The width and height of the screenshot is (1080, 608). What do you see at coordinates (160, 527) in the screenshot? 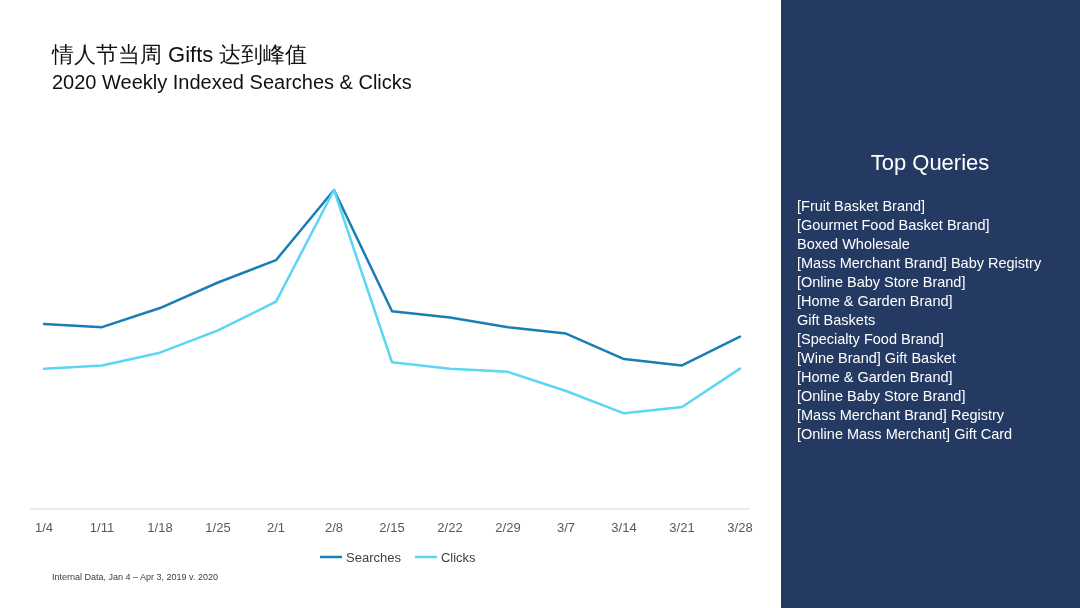
I see `x-tick-label: 1/18` at bounding box center [160, 527].